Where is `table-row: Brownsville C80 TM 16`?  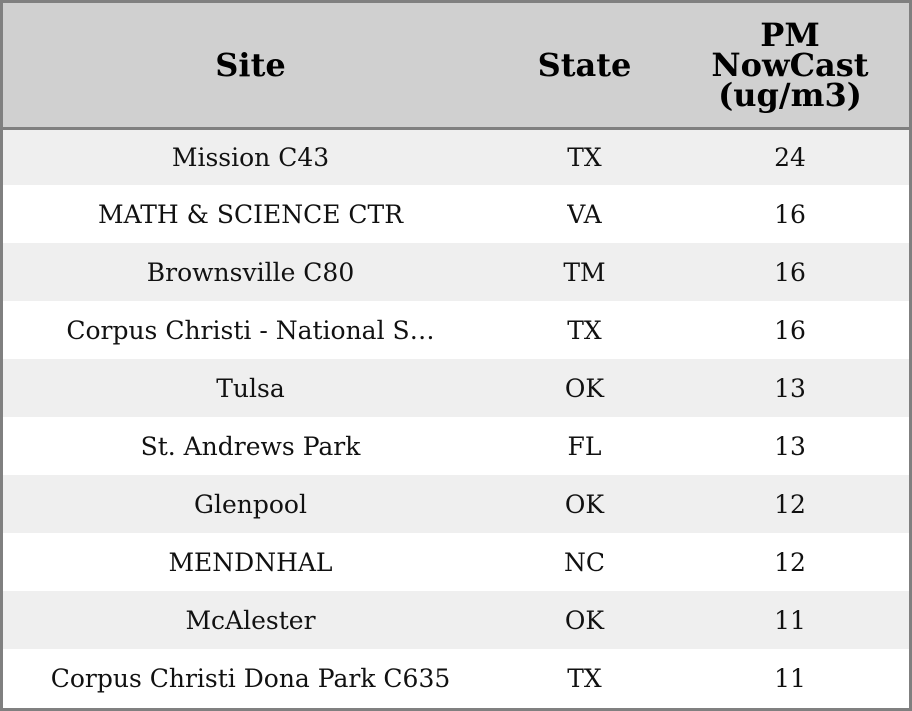
table-row: Brownsville C80 TM 16 is located at coordinates (456, 272).